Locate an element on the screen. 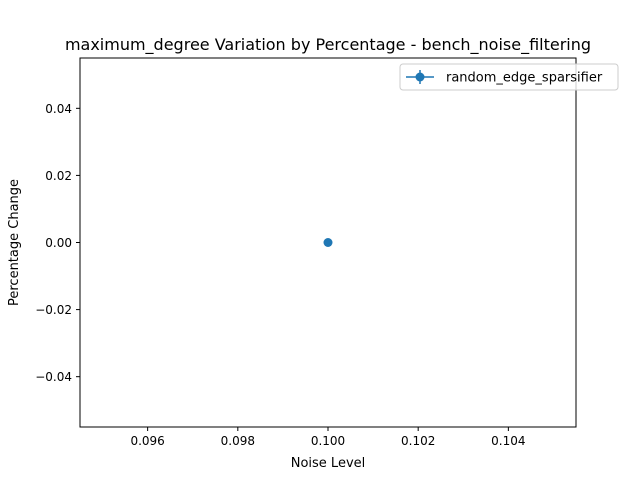 The width and height of the screenshot is (640, 484). y-tick-label: −0.02 is located at coordinates (53, 310).